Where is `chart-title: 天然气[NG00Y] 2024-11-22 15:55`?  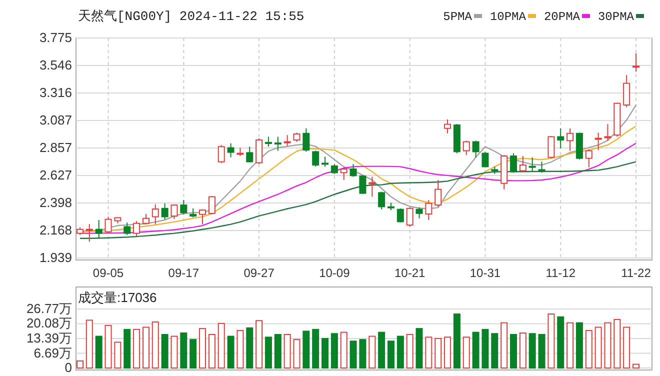
chart-title: 天然气[NG00Y] 2024-11-22 15:55 is located at coordinates (191, 16).